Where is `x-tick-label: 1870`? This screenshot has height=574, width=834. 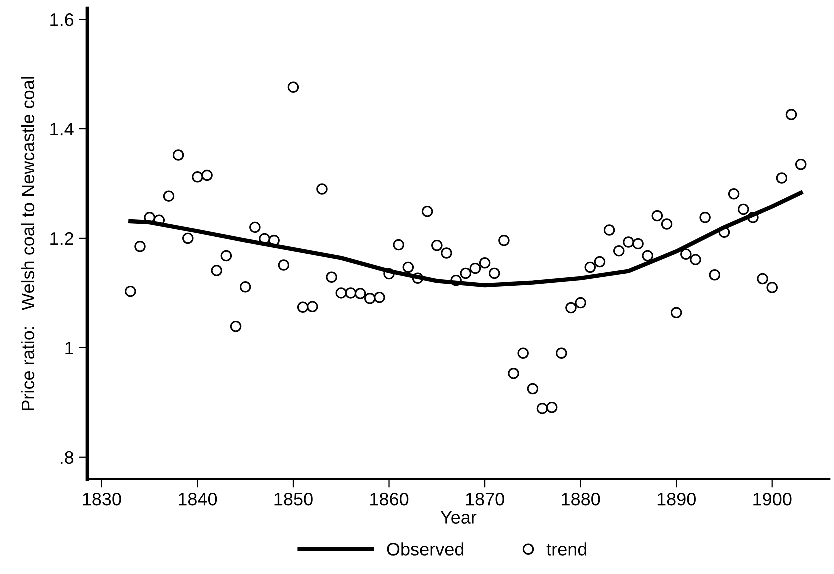
x-tick-label: 1870 is located at coordinates (485, 499).